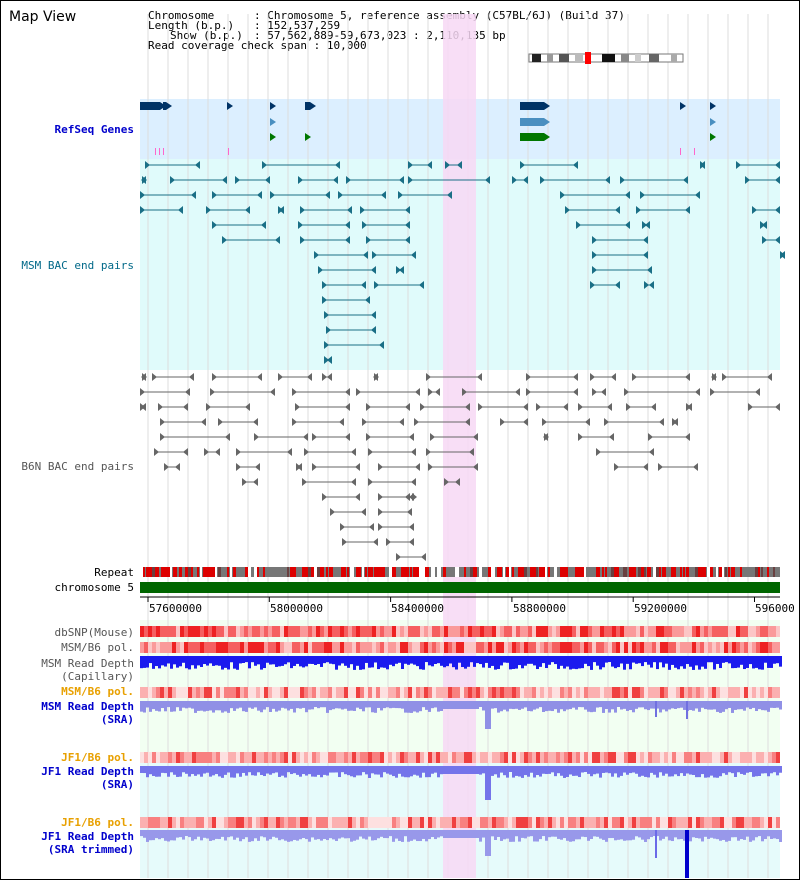 Image resolution: width=800 pixels, height=880 pixels. What do you see at coordinates (87, 663) in the screenshot?
I see `msm-read-depth-cap-label: MSM Read Depth` at bounding box center [87, 663].